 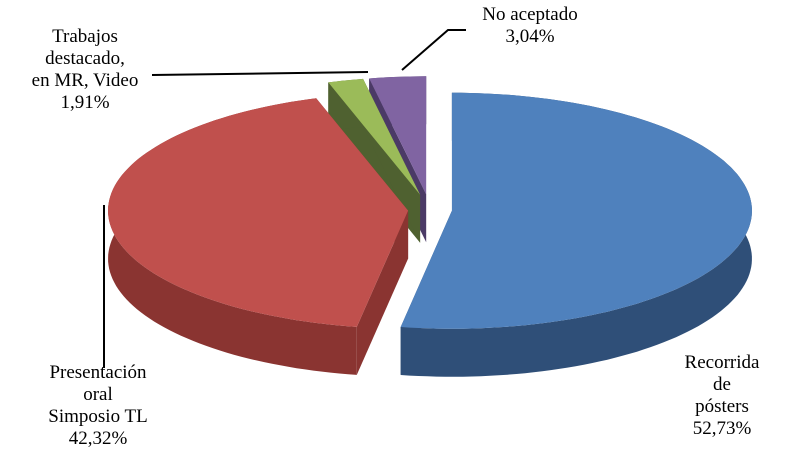 I want to click on value-label: 3,04%, so click(x=530, y=36).